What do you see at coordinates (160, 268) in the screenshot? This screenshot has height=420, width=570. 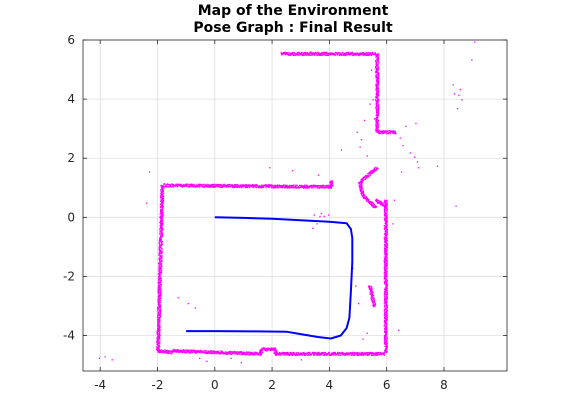 I see `map-wall` at bounding box center [160, 268].